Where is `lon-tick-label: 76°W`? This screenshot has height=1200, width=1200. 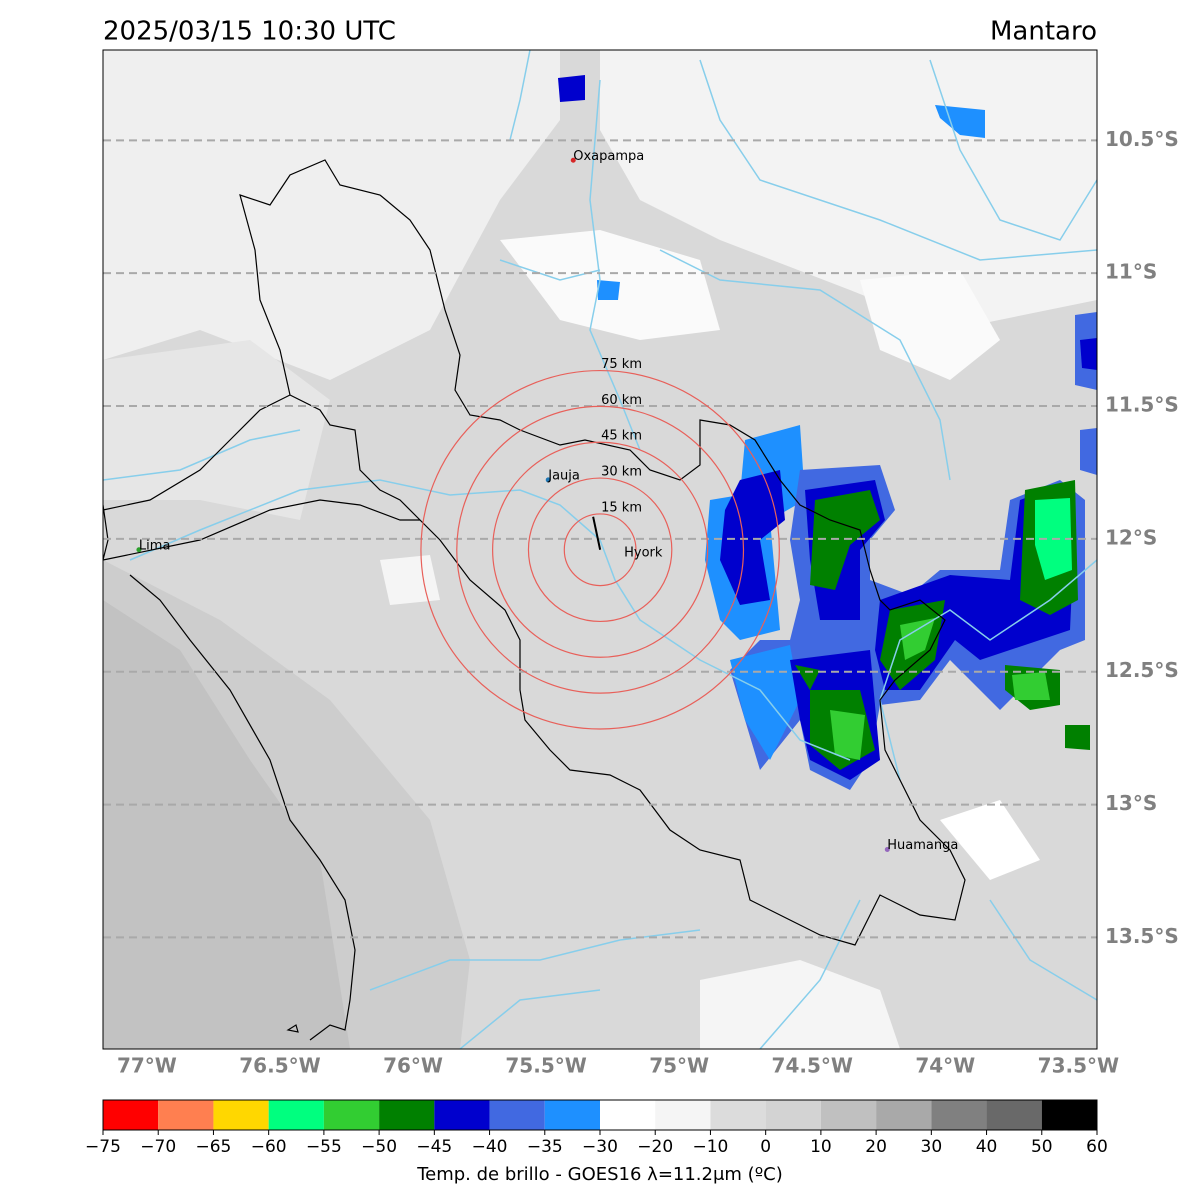
lon-tick-label: 76°W is located at coordinates (413, 1066).